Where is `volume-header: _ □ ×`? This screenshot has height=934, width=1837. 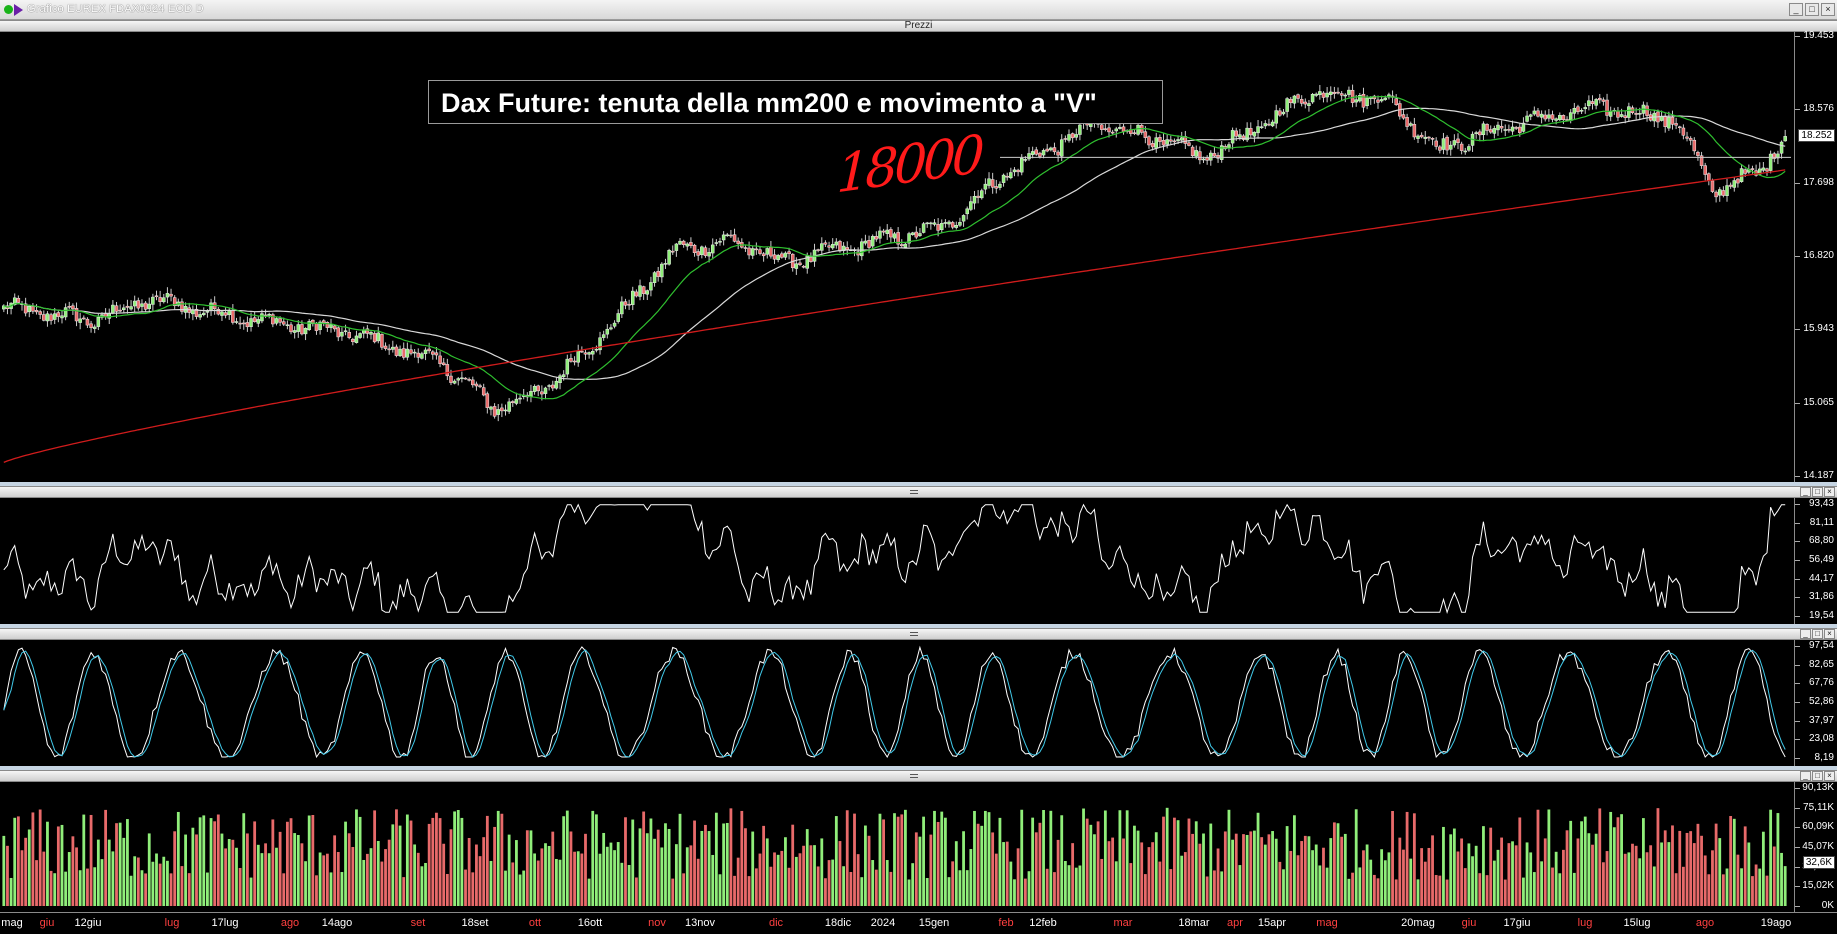
volume-header: _ □ × is located at coordinates (918, 776).